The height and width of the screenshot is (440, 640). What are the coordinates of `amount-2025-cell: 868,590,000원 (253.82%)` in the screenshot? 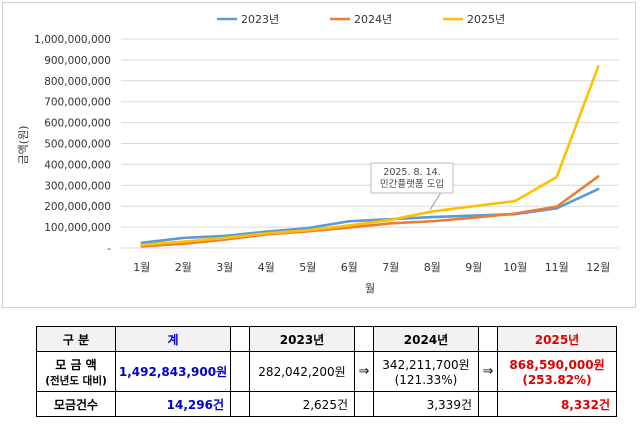 It's located at (557, 371).